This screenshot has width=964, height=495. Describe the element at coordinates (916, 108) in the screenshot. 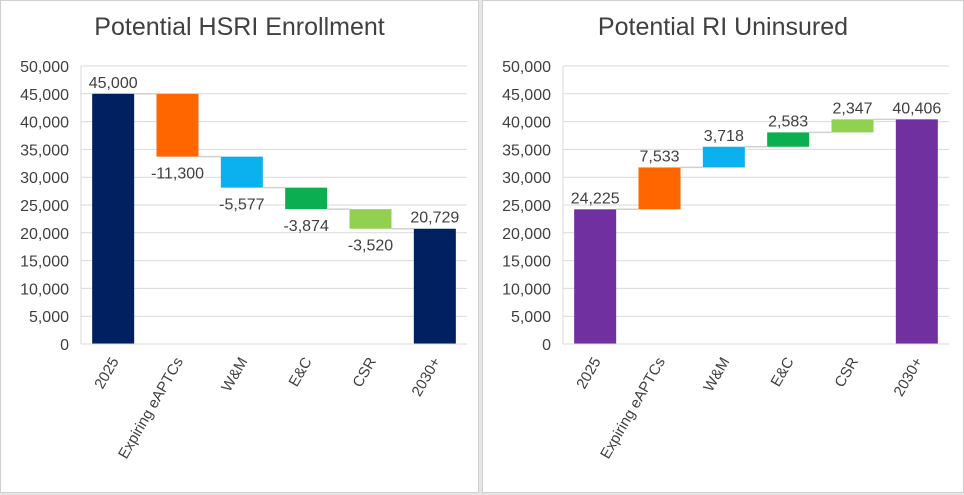

I see `data-label: 40,406` at that location.